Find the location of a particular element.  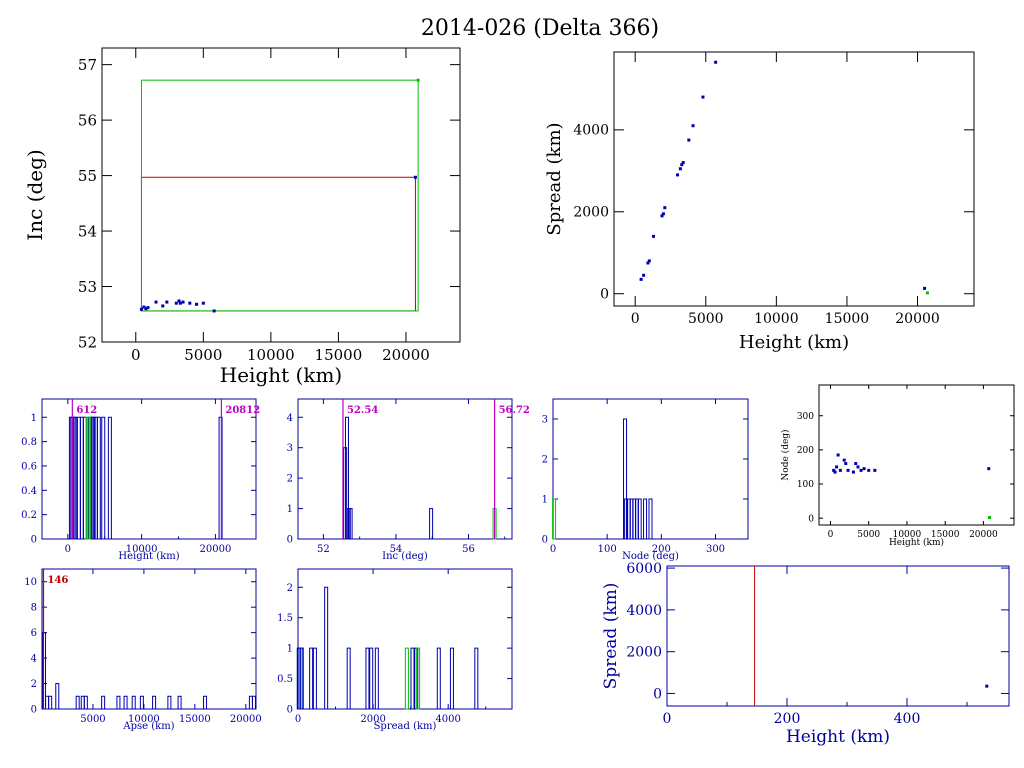

y-tick-label: 10 is located at coordinates (30, 582).